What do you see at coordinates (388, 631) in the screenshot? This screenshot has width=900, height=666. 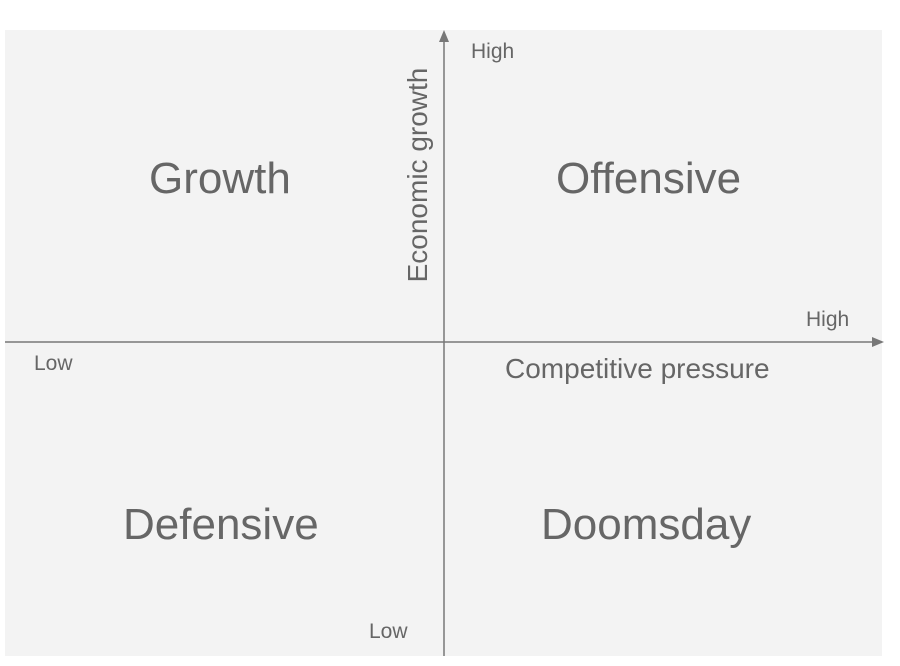 I see `y-axis-low-label: Low` at bounding box center [388, 631].